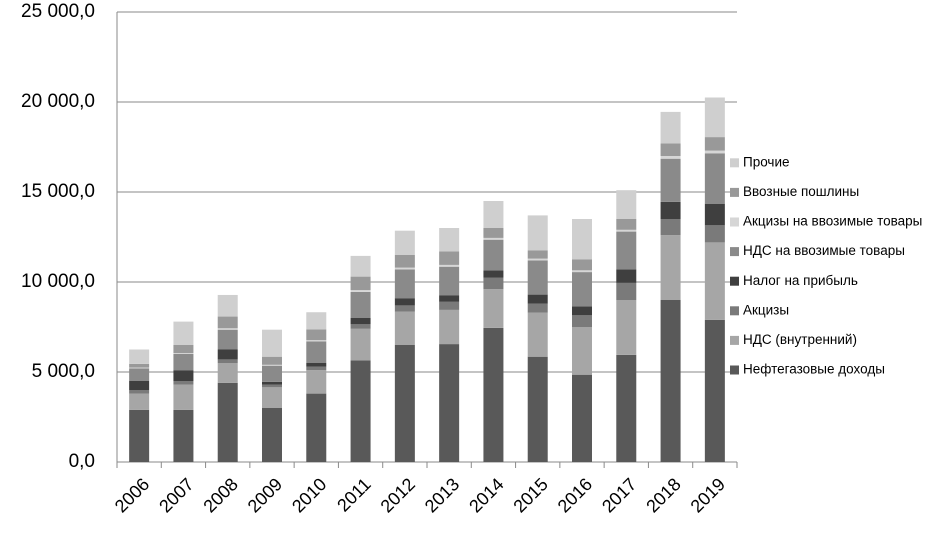 This screenshot has width=946, height=539. I want to click on legend-label: Прочие, so click(766, 161).